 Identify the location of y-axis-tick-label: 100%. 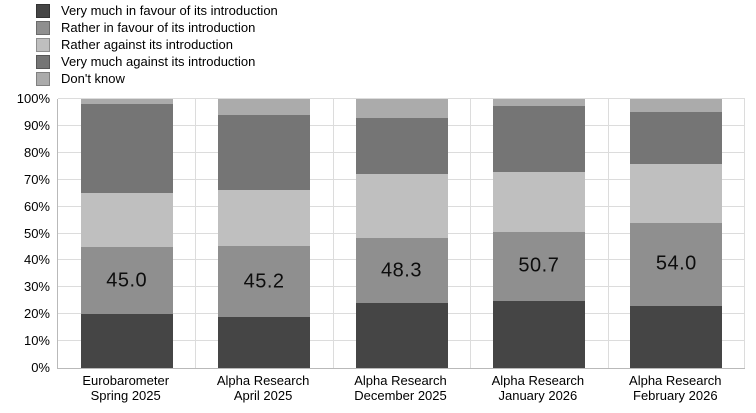
(33, 98).